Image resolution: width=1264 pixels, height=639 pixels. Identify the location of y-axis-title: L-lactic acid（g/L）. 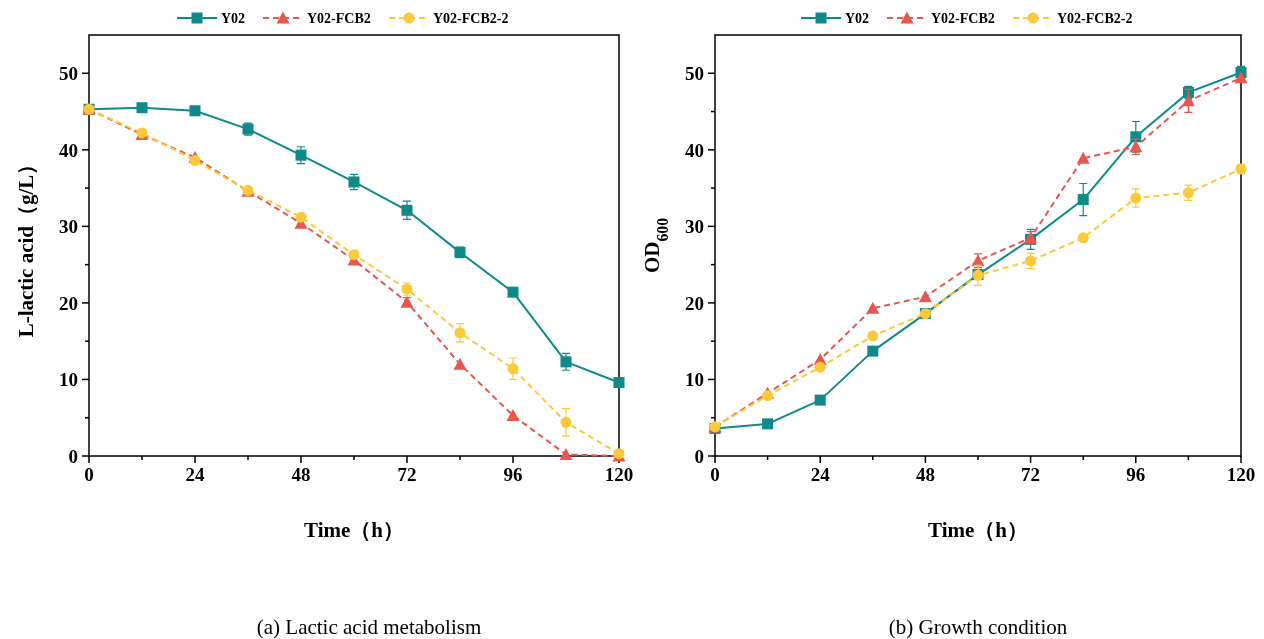
(26, 245).